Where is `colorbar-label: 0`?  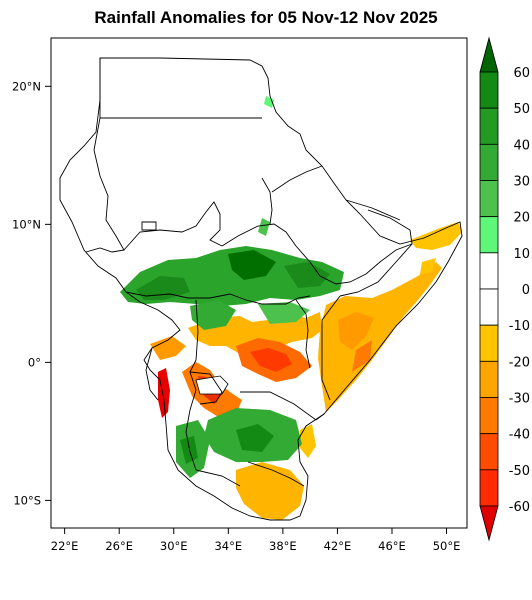
colorbar-label: 0 is located at coordinates (526, 290).